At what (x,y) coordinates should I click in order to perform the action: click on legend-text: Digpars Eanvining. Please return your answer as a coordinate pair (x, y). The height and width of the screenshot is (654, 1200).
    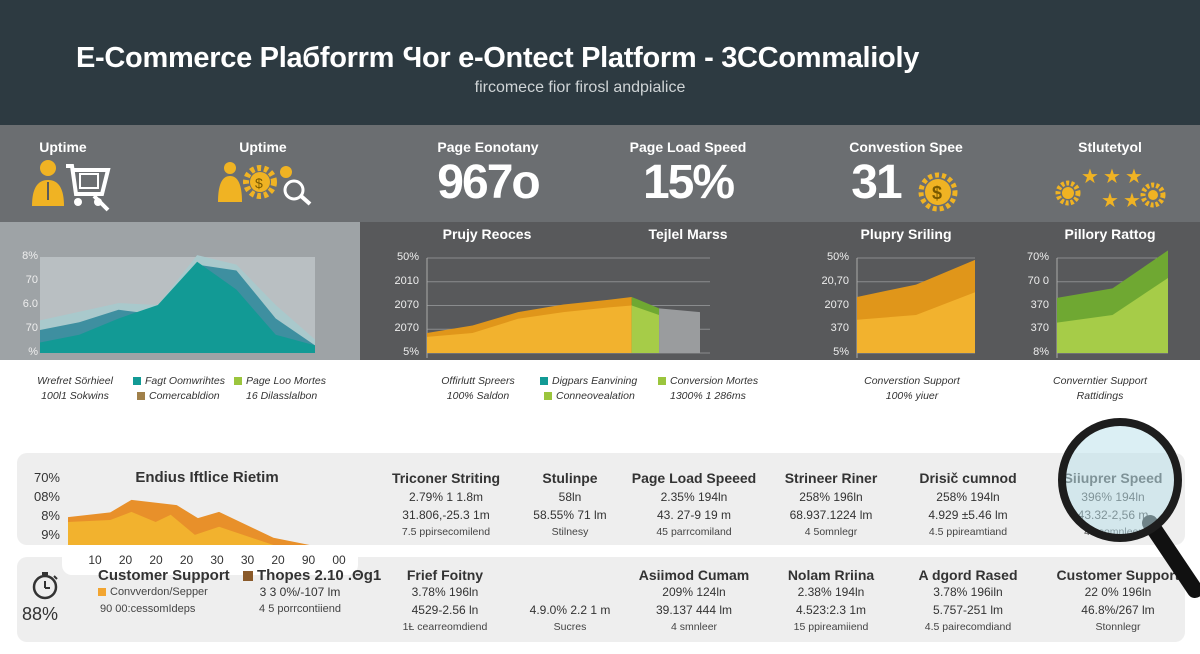
    Looking at the image, I should click on (595, 381).